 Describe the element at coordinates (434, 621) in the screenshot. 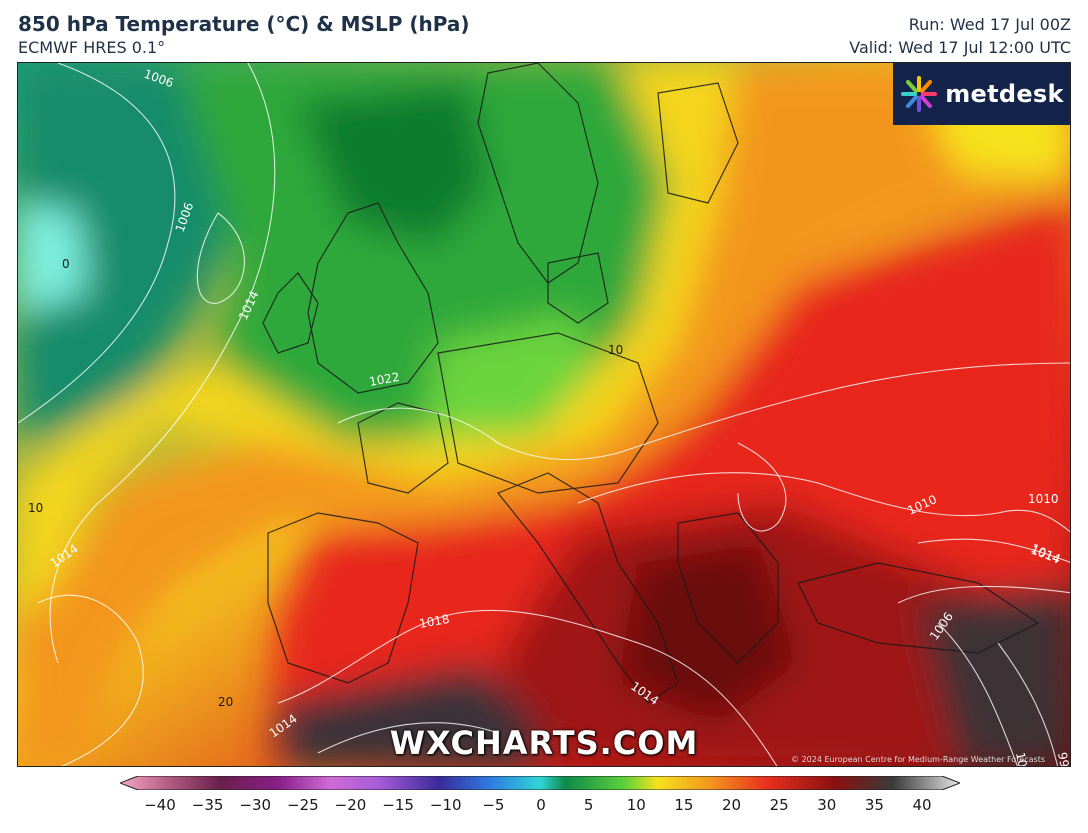

I see `isobar-label: 1018` at that location.